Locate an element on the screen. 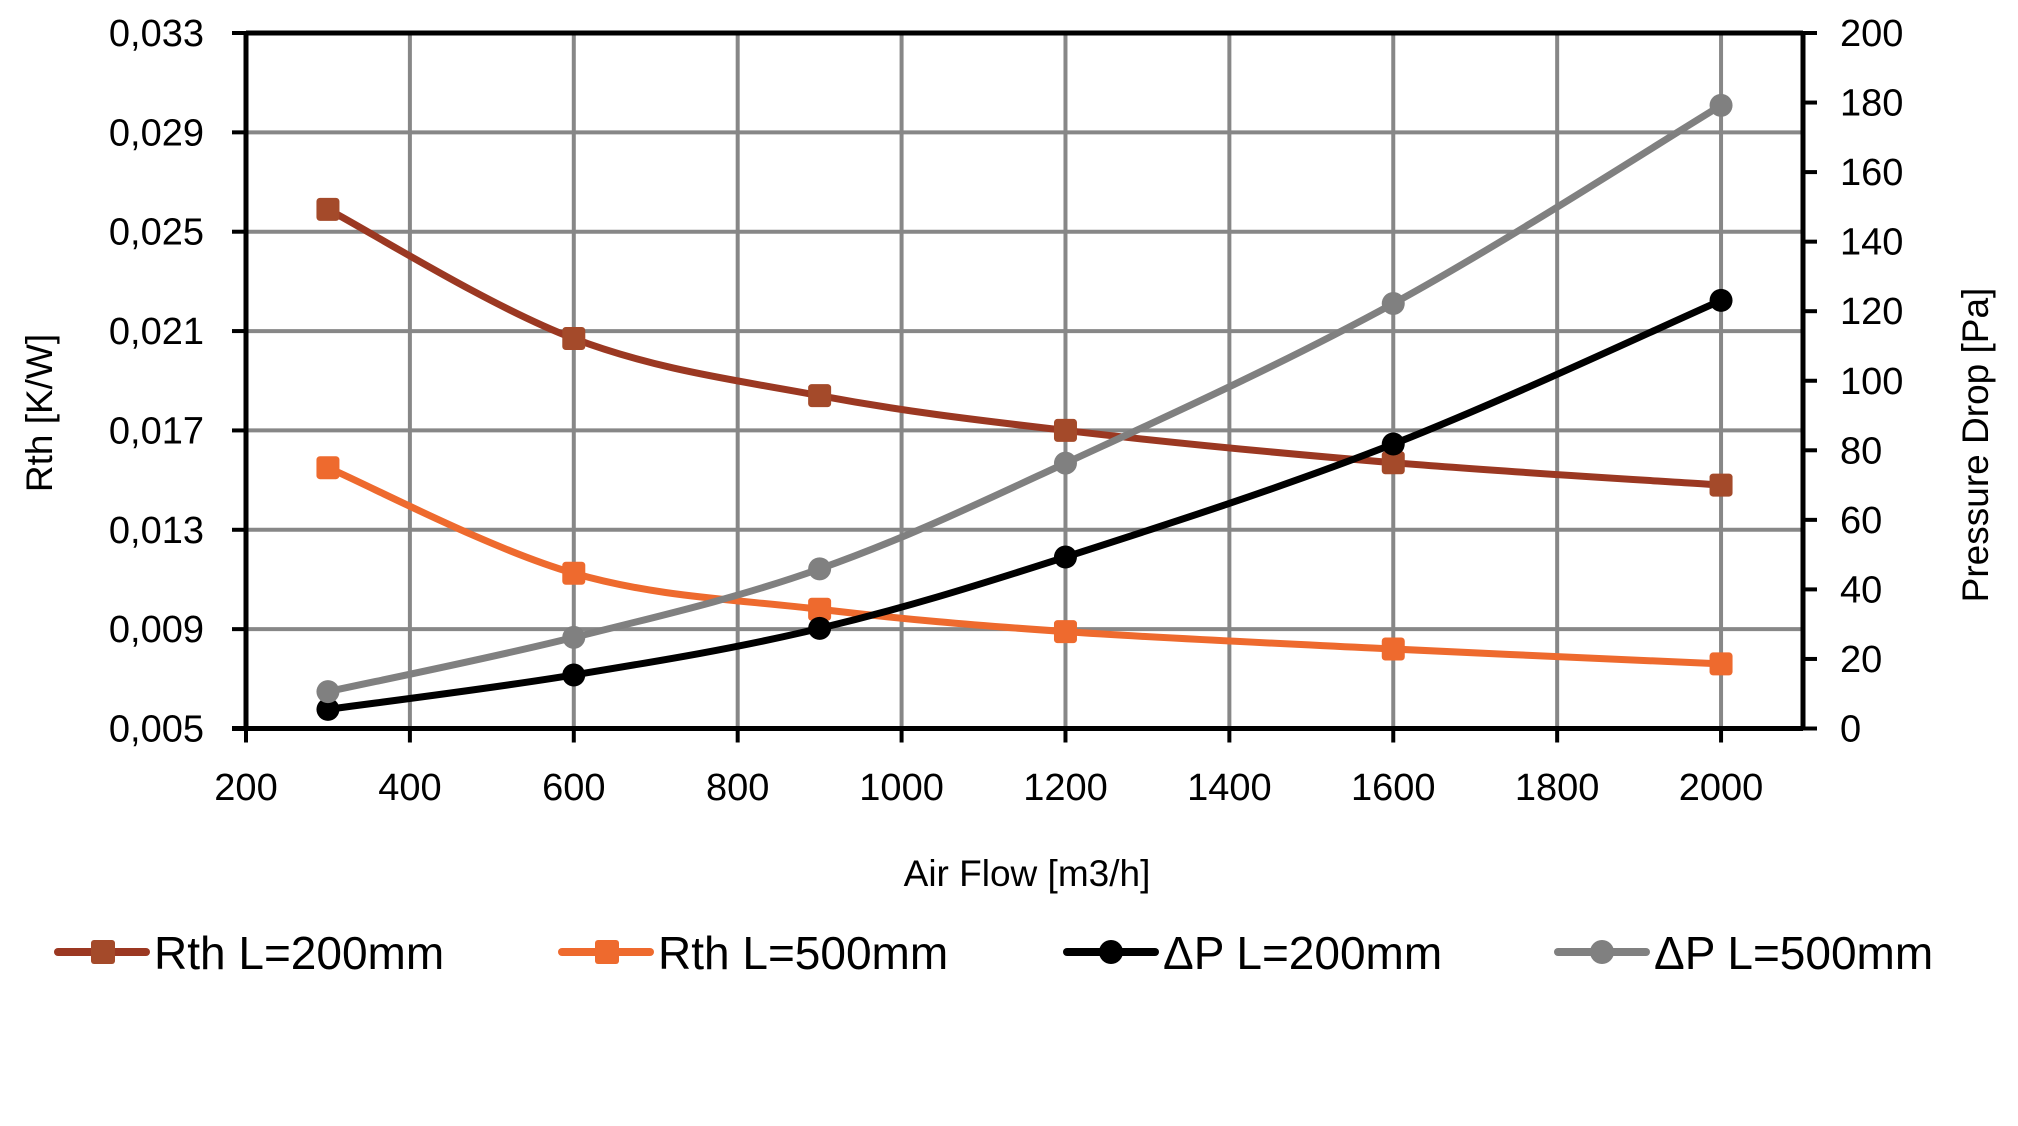 This screenshot has height=1126, width=2018. legend-item: ΔP L=500mm is located at coordinates (1743, 953).